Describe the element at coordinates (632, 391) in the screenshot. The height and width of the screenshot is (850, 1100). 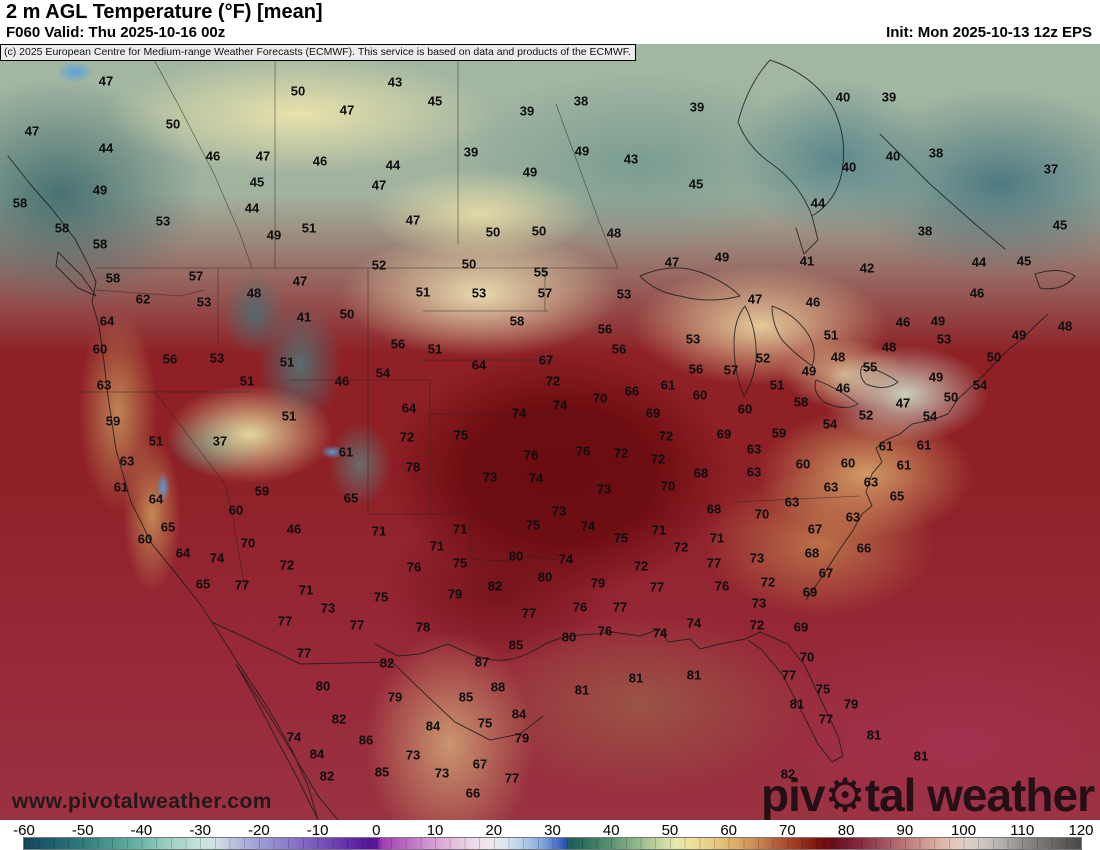
I see `temp-label: 66` at that location.